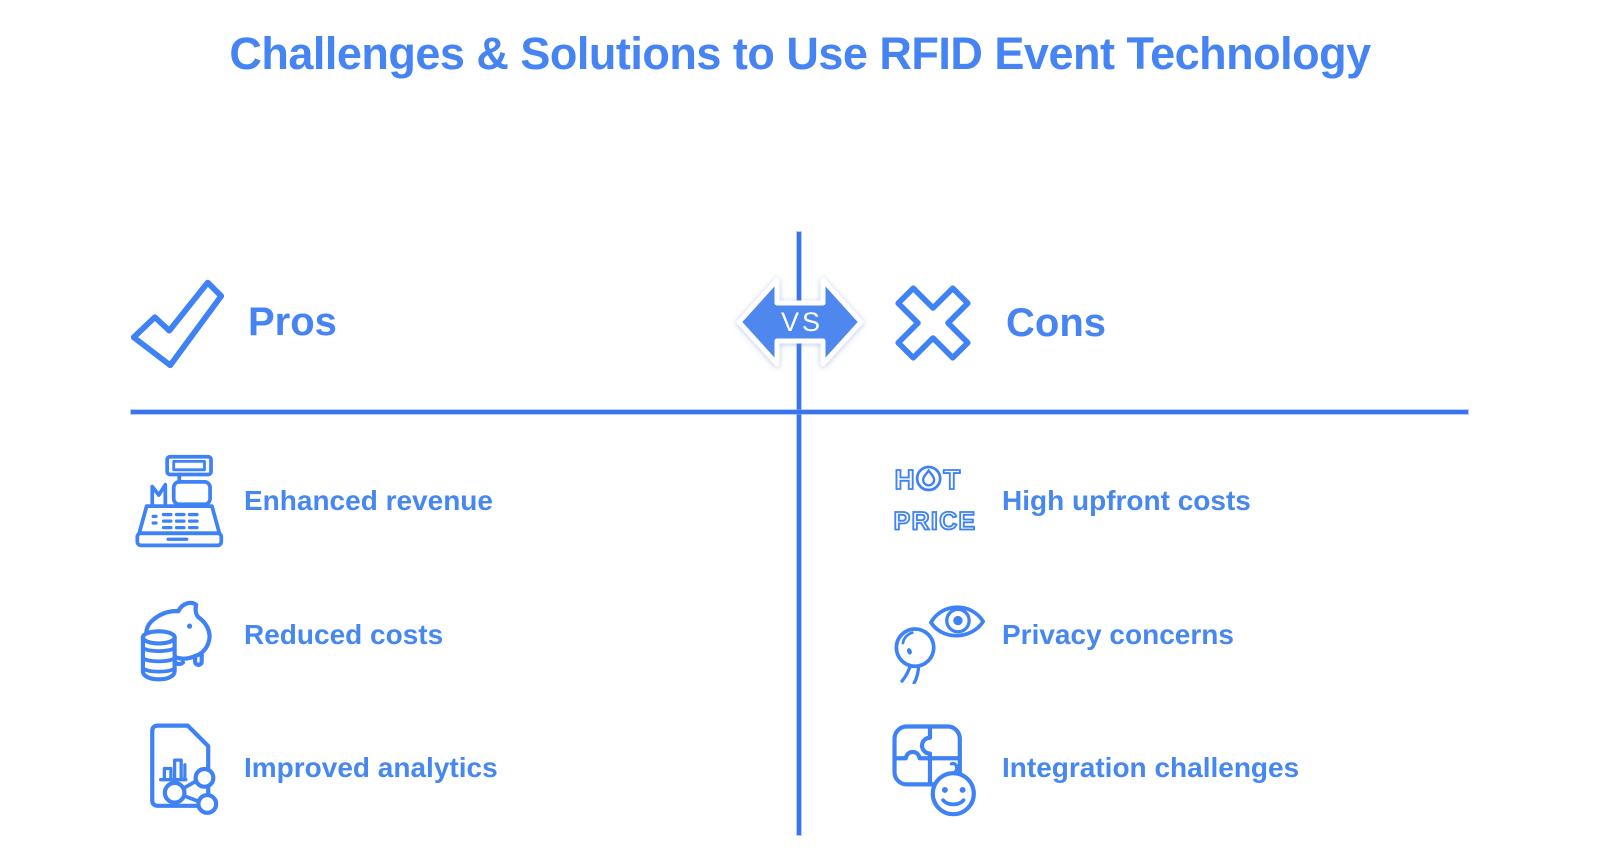 The image size is (1600, 853). Describe the element at coordinates (1118, 634) in the screenshot. I see `item-label: Privacy concerns` at that location.